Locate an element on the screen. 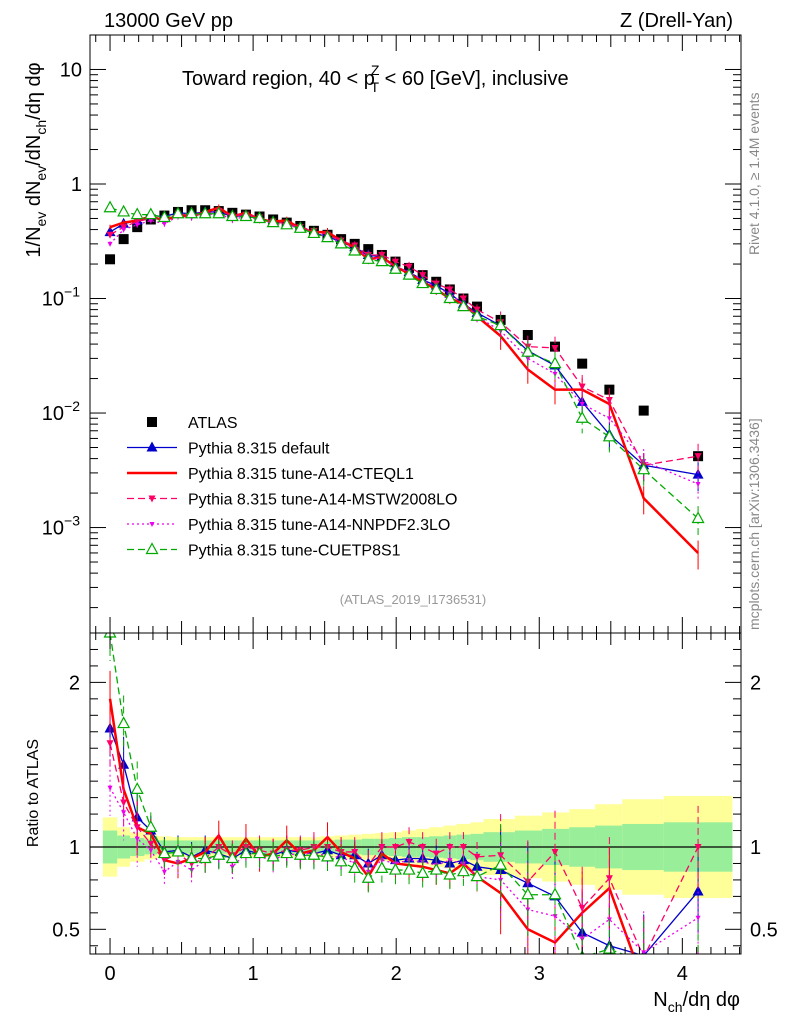  ratio-y-tick-label-right: 2 is located at coordinates (755, 683).